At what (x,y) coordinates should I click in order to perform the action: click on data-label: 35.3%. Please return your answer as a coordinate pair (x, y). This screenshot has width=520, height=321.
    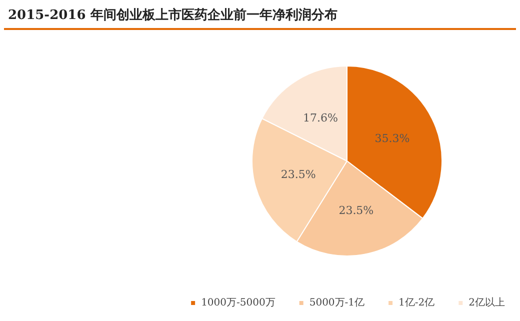
    Looking at the image, I should click on (392, 139).